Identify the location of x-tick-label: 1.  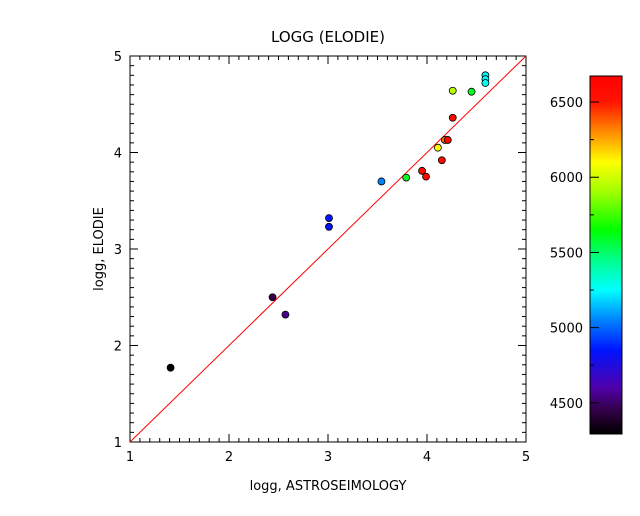
(130, 457).